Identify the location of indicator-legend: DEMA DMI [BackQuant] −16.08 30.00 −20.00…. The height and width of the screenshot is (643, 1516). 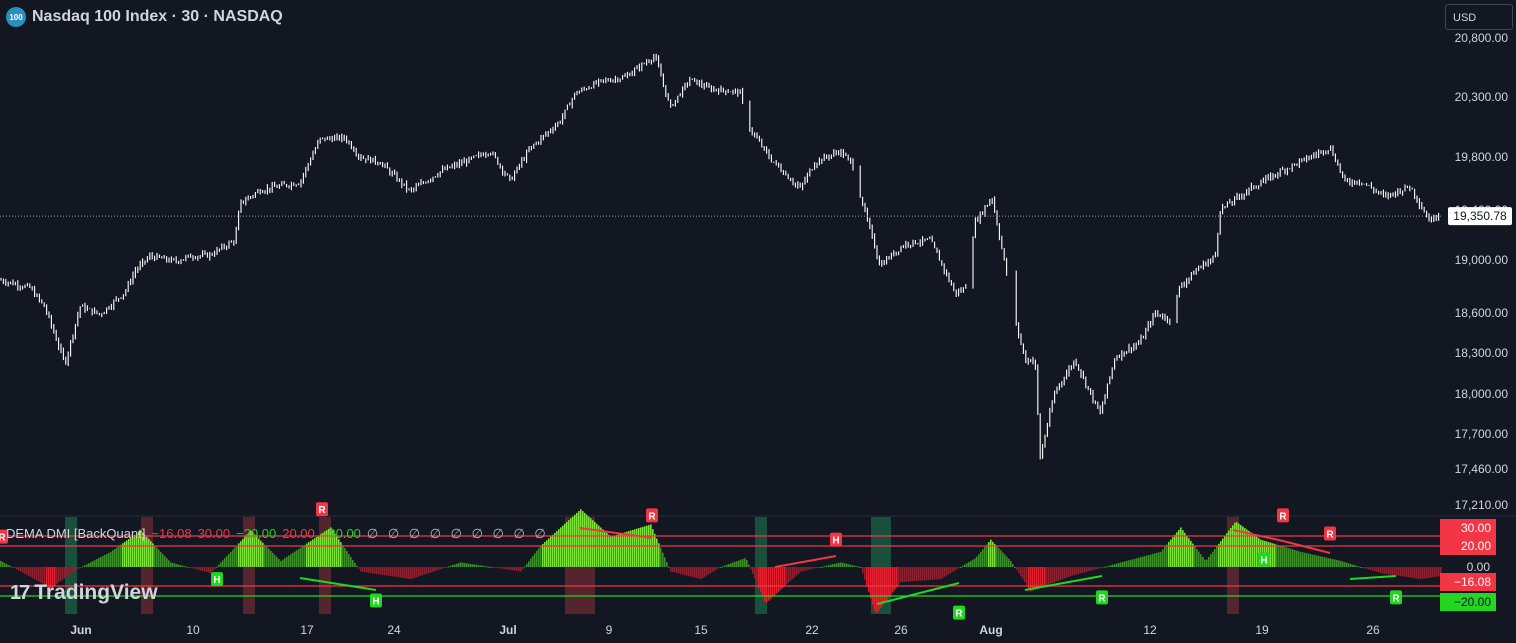
(277, 534).